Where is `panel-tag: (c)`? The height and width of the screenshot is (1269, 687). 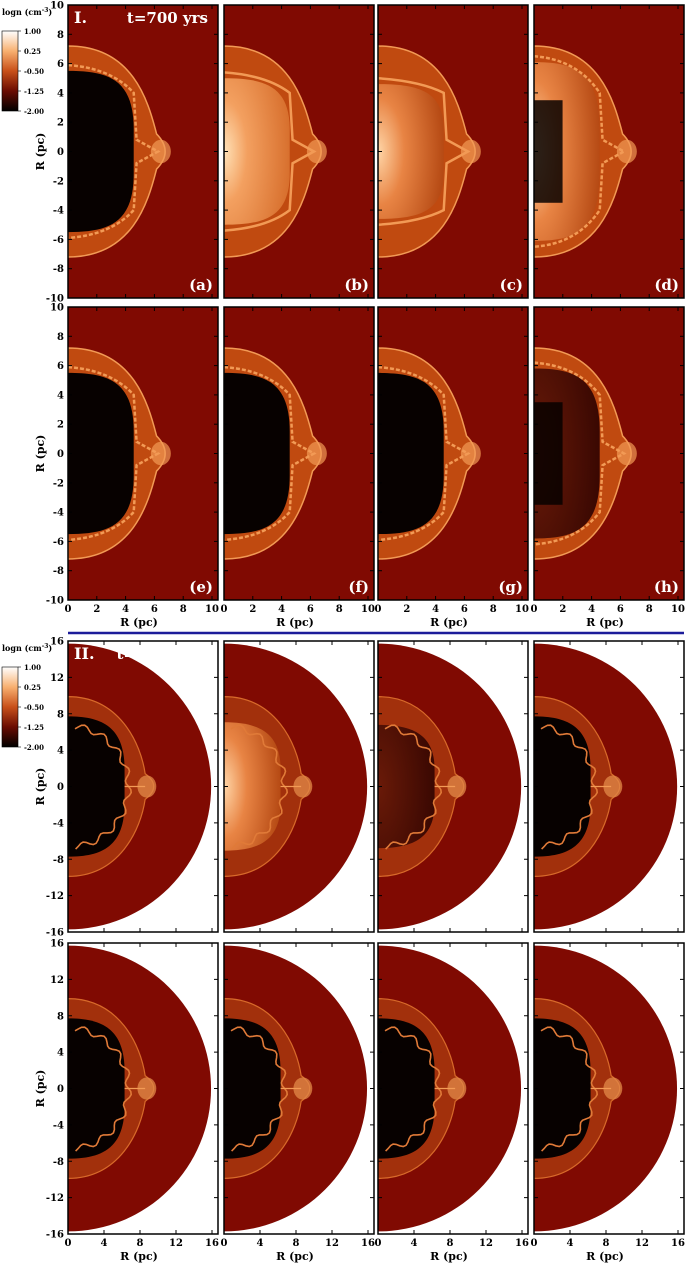 panel-tag: (c) is located at coordinates (511, 919).